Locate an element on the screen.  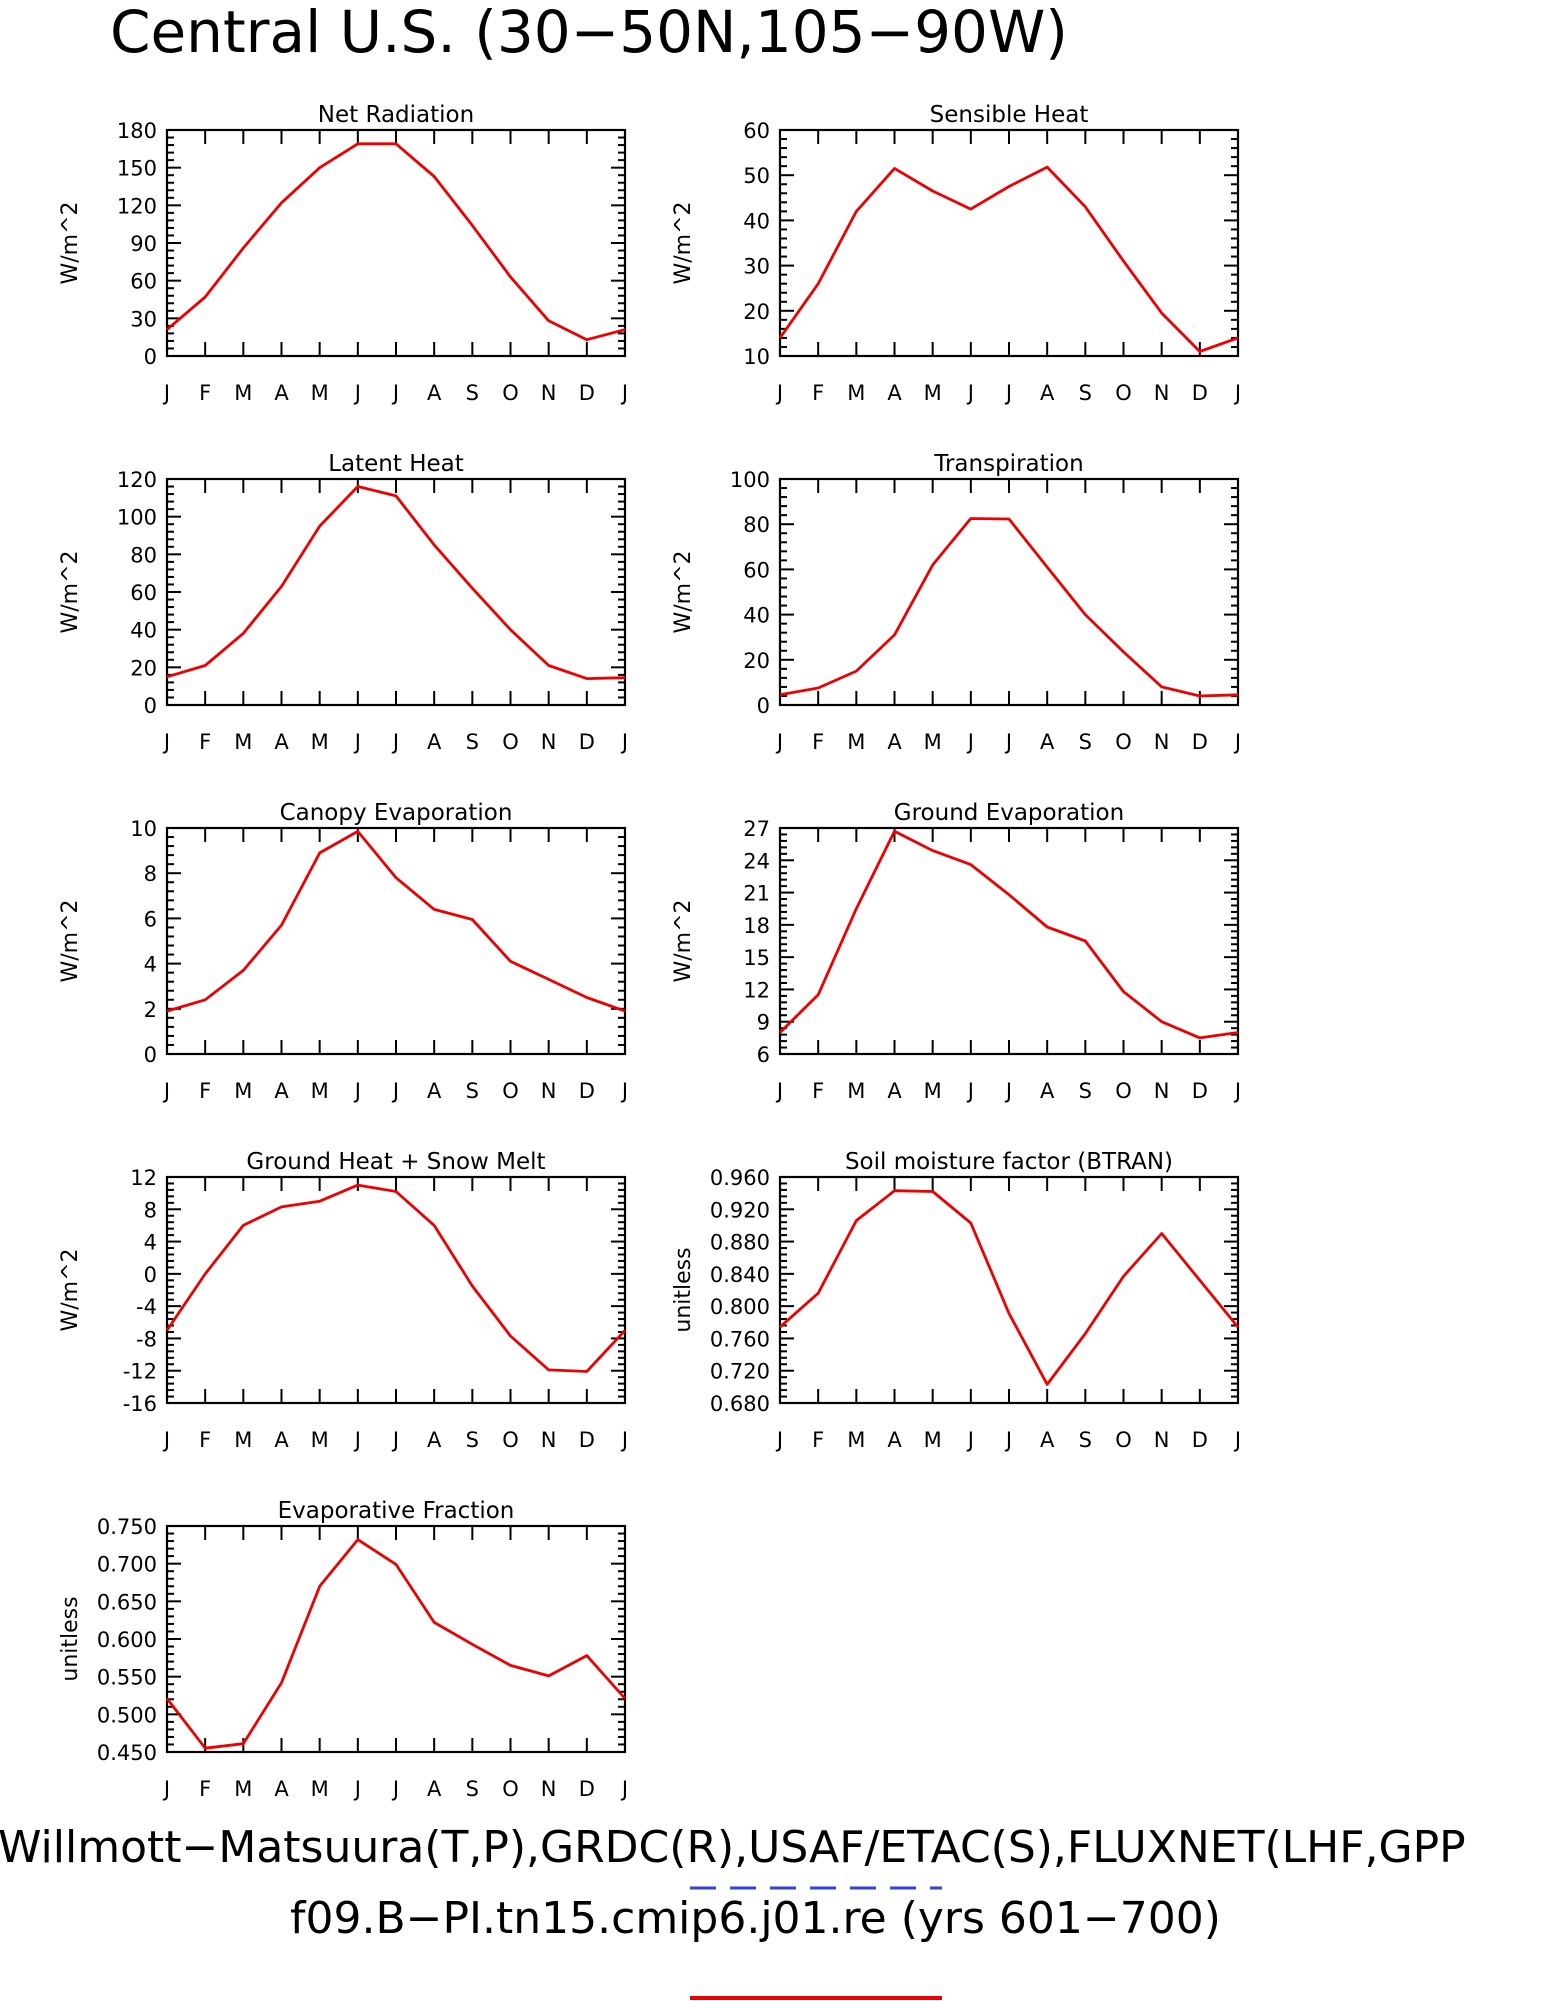
y-tick-label: 0.750 is located at coordinates (127, 1527).